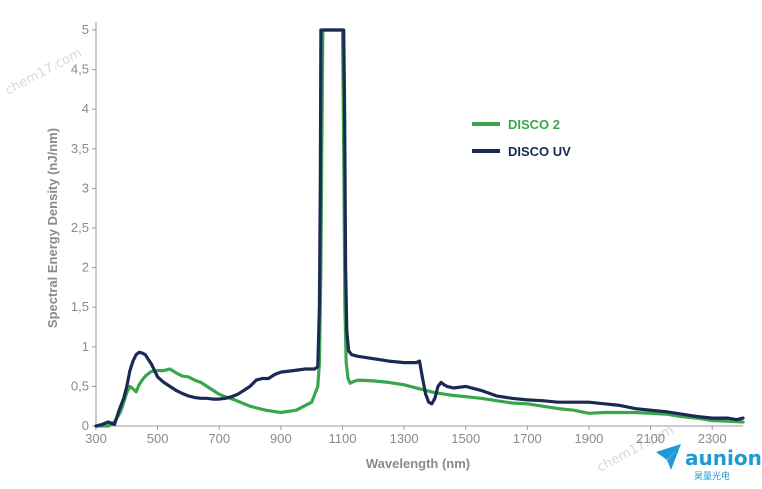 Image resolution: width=762 pixels, height=489 pixels. I want to click on y-tick-label: 5, so click(85, 29).